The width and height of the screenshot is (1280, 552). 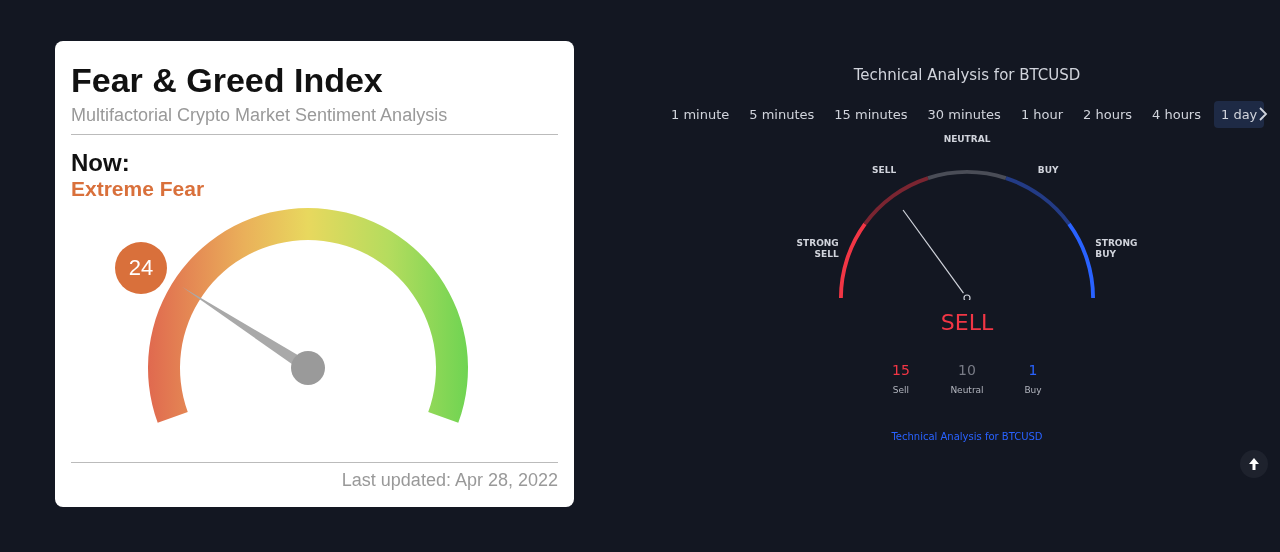 What do you see at coordinates (1108, 115) in the screenshot?
I see `text: 2 hours` at bounding box center [1108, 115].